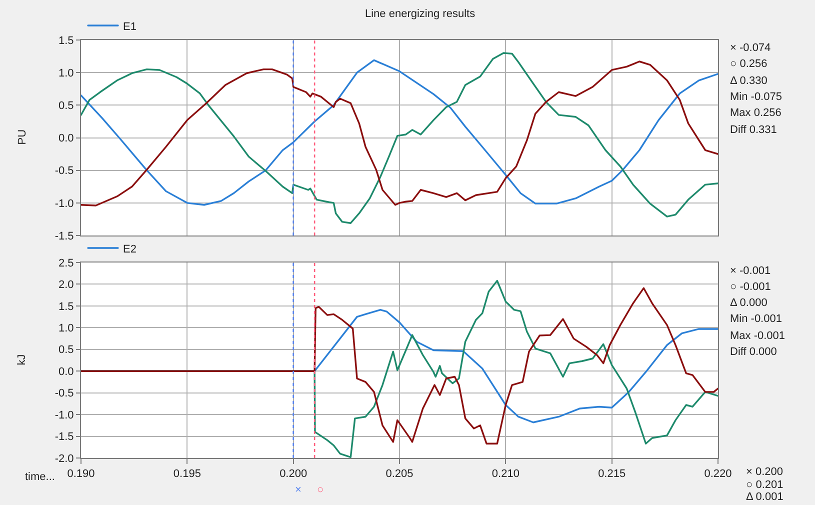 This screenshot has width=815, height=505. I want to click on y-axis-title: kJ, so click(22, 360).